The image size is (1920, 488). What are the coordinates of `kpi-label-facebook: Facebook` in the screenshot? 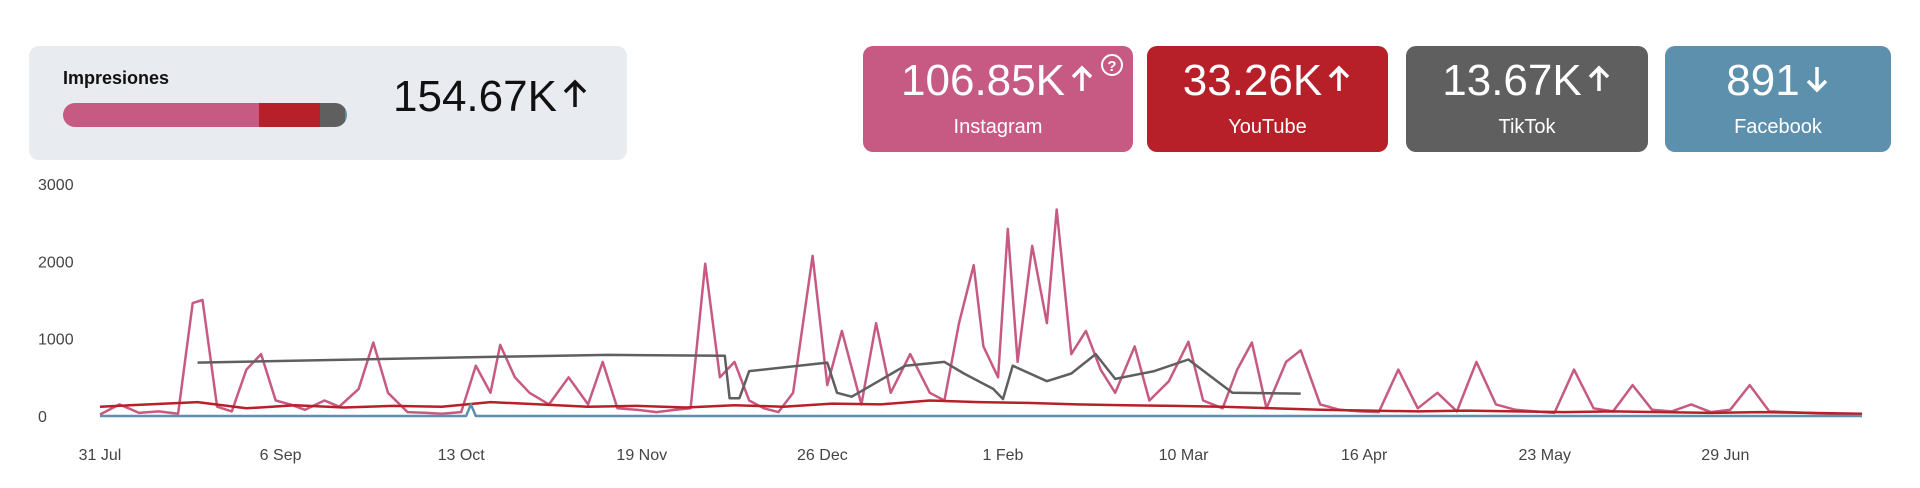 It's located at (1778, 127).